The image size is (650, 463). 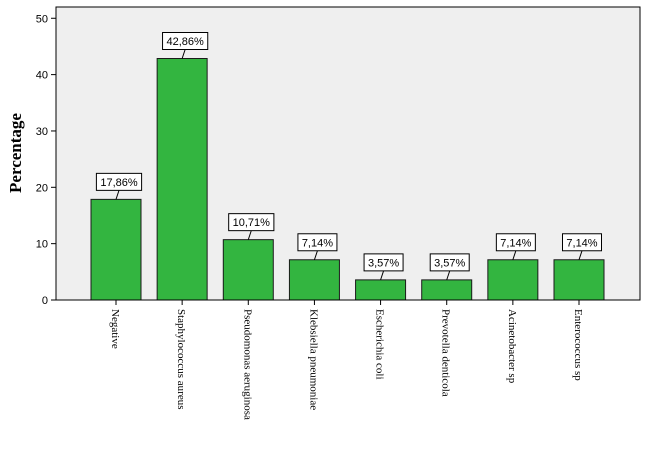 What do you see at coordinates (313, 359) in the screenshot?
I see `x-category-label: Klebsiella pneumoniae` at bounding box center [313, 359].